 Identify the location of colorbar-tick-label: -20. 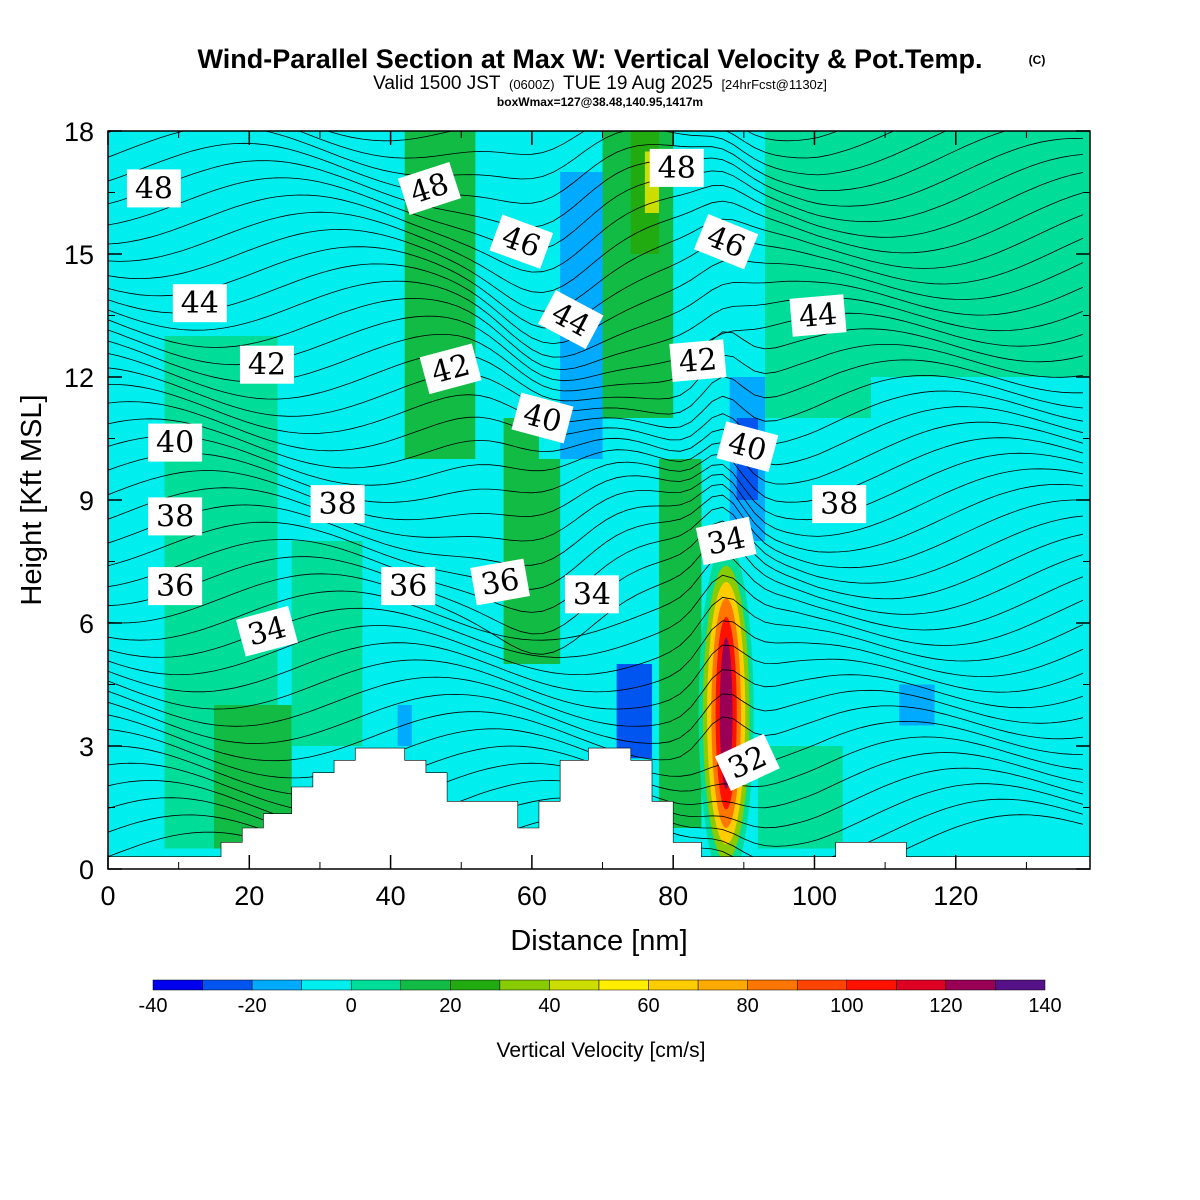
(252, 1006).